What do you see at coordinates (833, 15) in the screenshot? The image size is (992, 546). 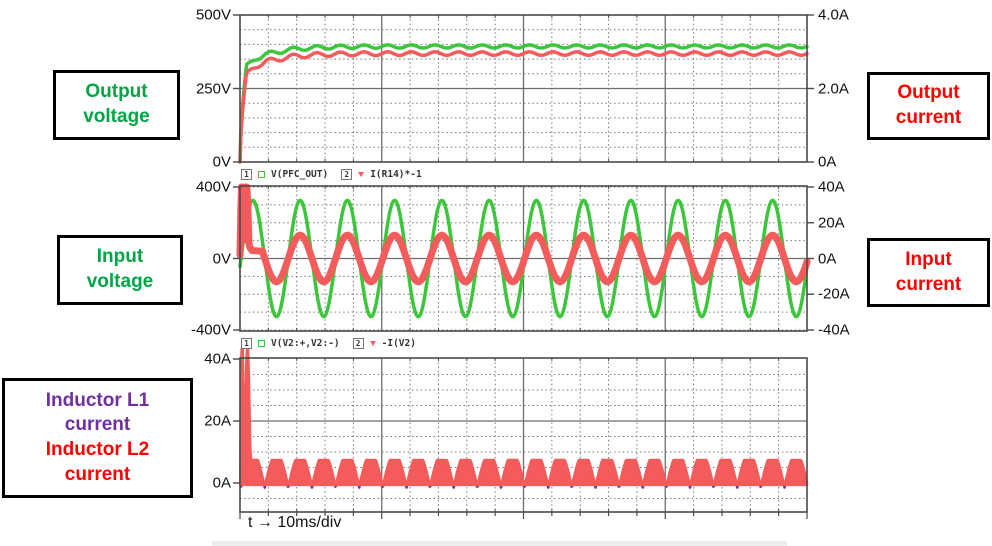 I see `y-axis-tick-label: 4.0A` at bounding box center [833, 15].